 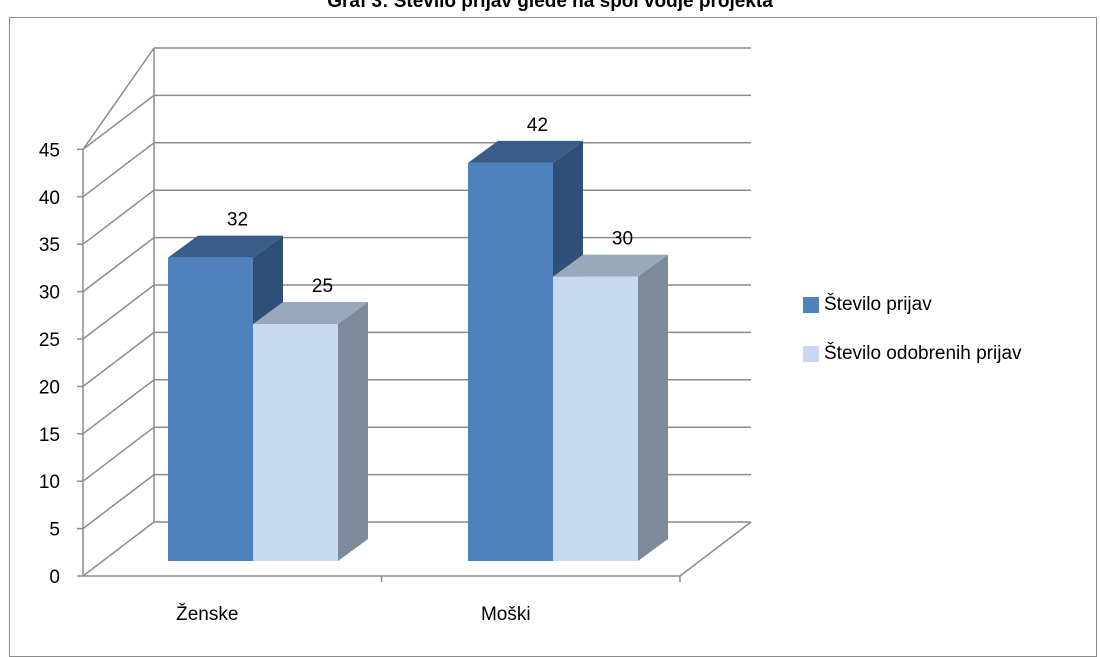 I want to click on y-tick-label-0: 0, so click(x=54, y=577).